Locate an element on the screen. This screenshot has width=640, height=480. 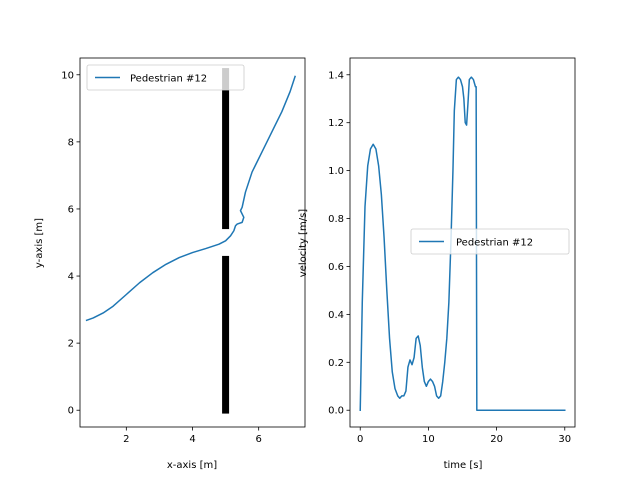
velocity-xlabel: time [s] is located at coordinates (463, 465).